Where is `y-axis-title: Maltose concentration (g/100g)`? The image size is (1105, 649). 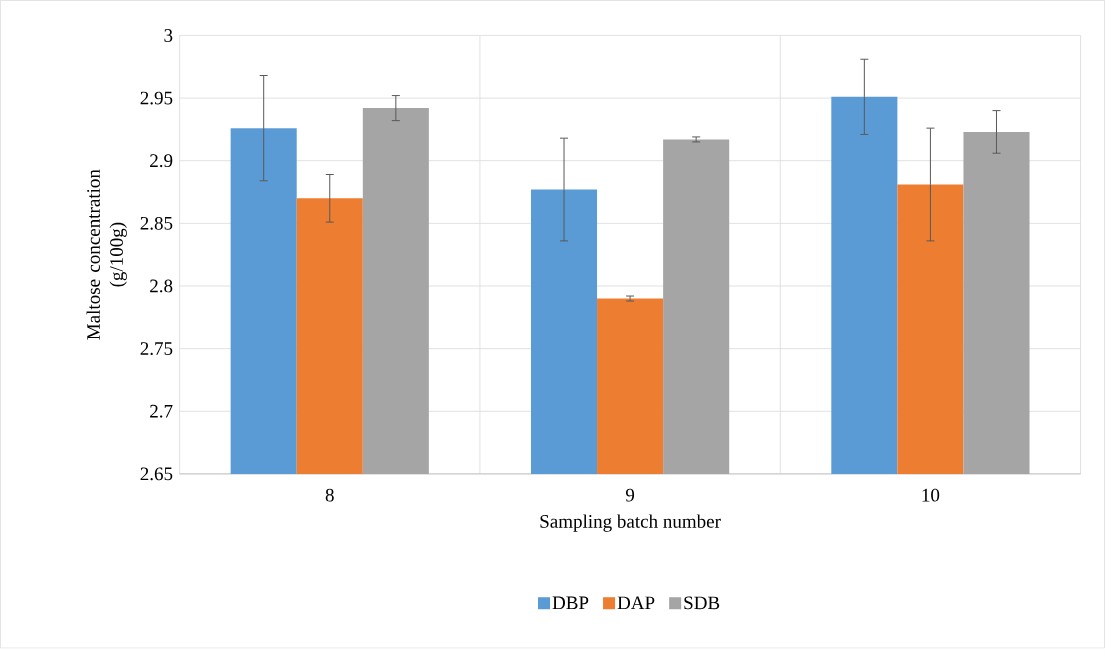 y-axis-title: Maltose concentration (g/100g) is located at coordinates (106, 254).